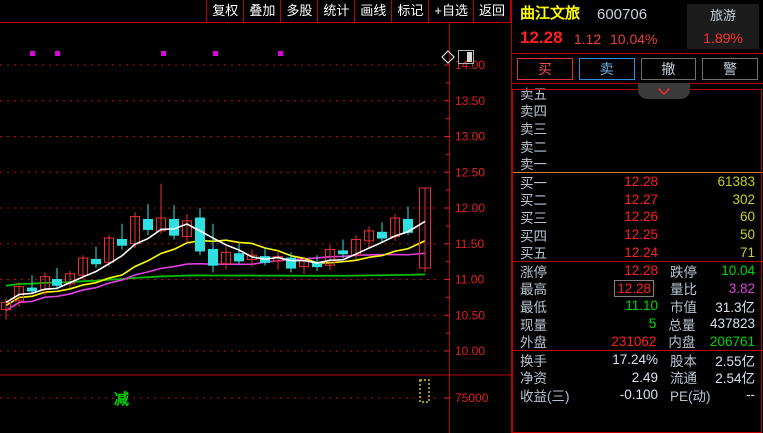 This screenshot has width=763, height=433. I want to click on toolbar-fuquan: 复权, so click(225, 11).